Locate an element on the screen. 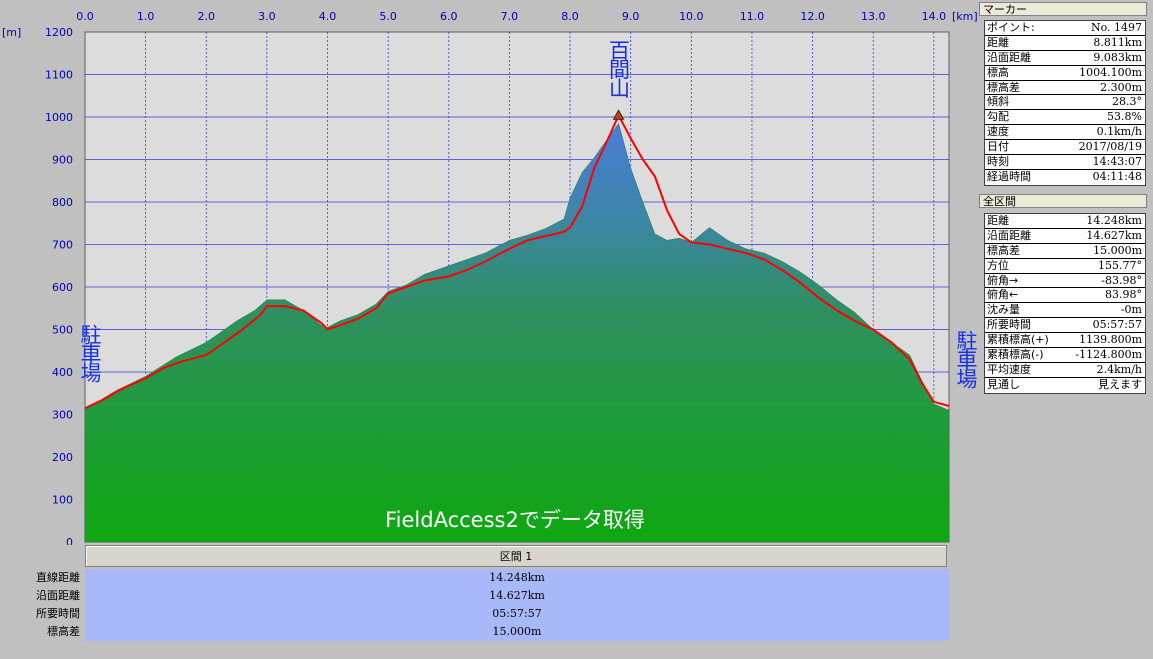 This screenshot has height=659, width=1153. total-row: 沈み量 -0m is located at coordinates (1065, 311).